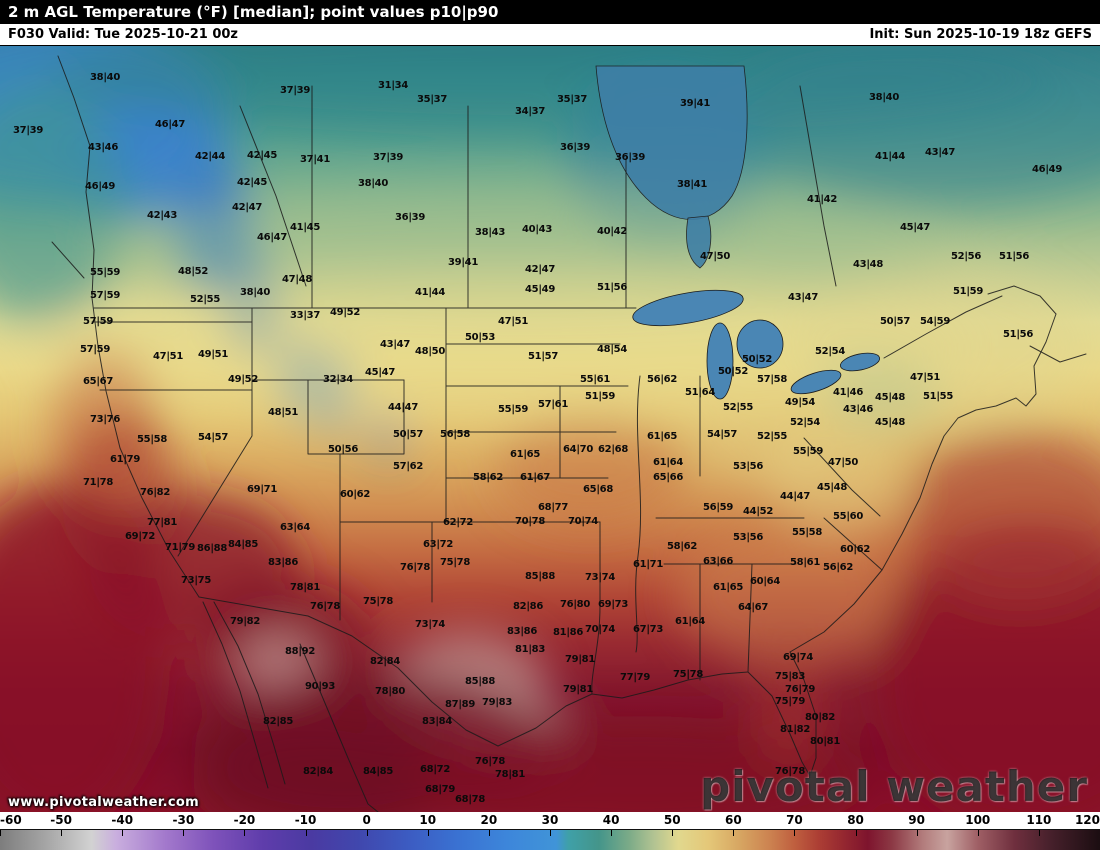  What do you see at coordinates (11, 820) in the screenshot?
I see `colorbar-tick-label: -60` at bounding box center [11, 820].